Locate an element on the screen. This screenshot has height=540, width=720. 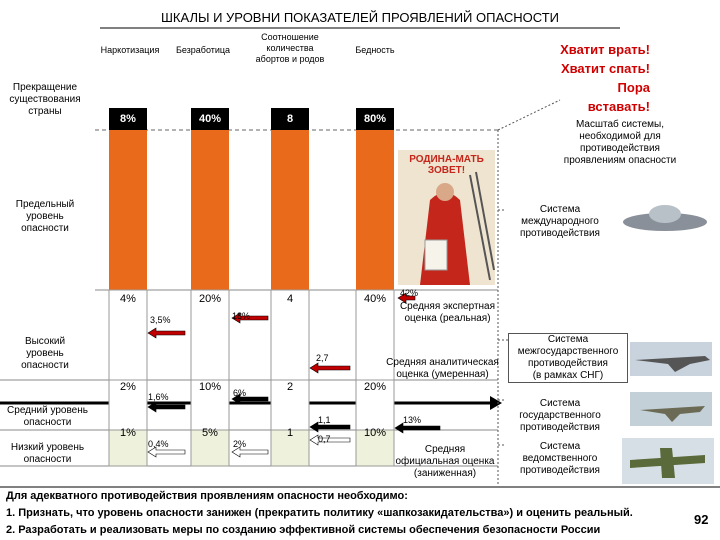
column-top-value: 8% is located at coordinates (128, 119).